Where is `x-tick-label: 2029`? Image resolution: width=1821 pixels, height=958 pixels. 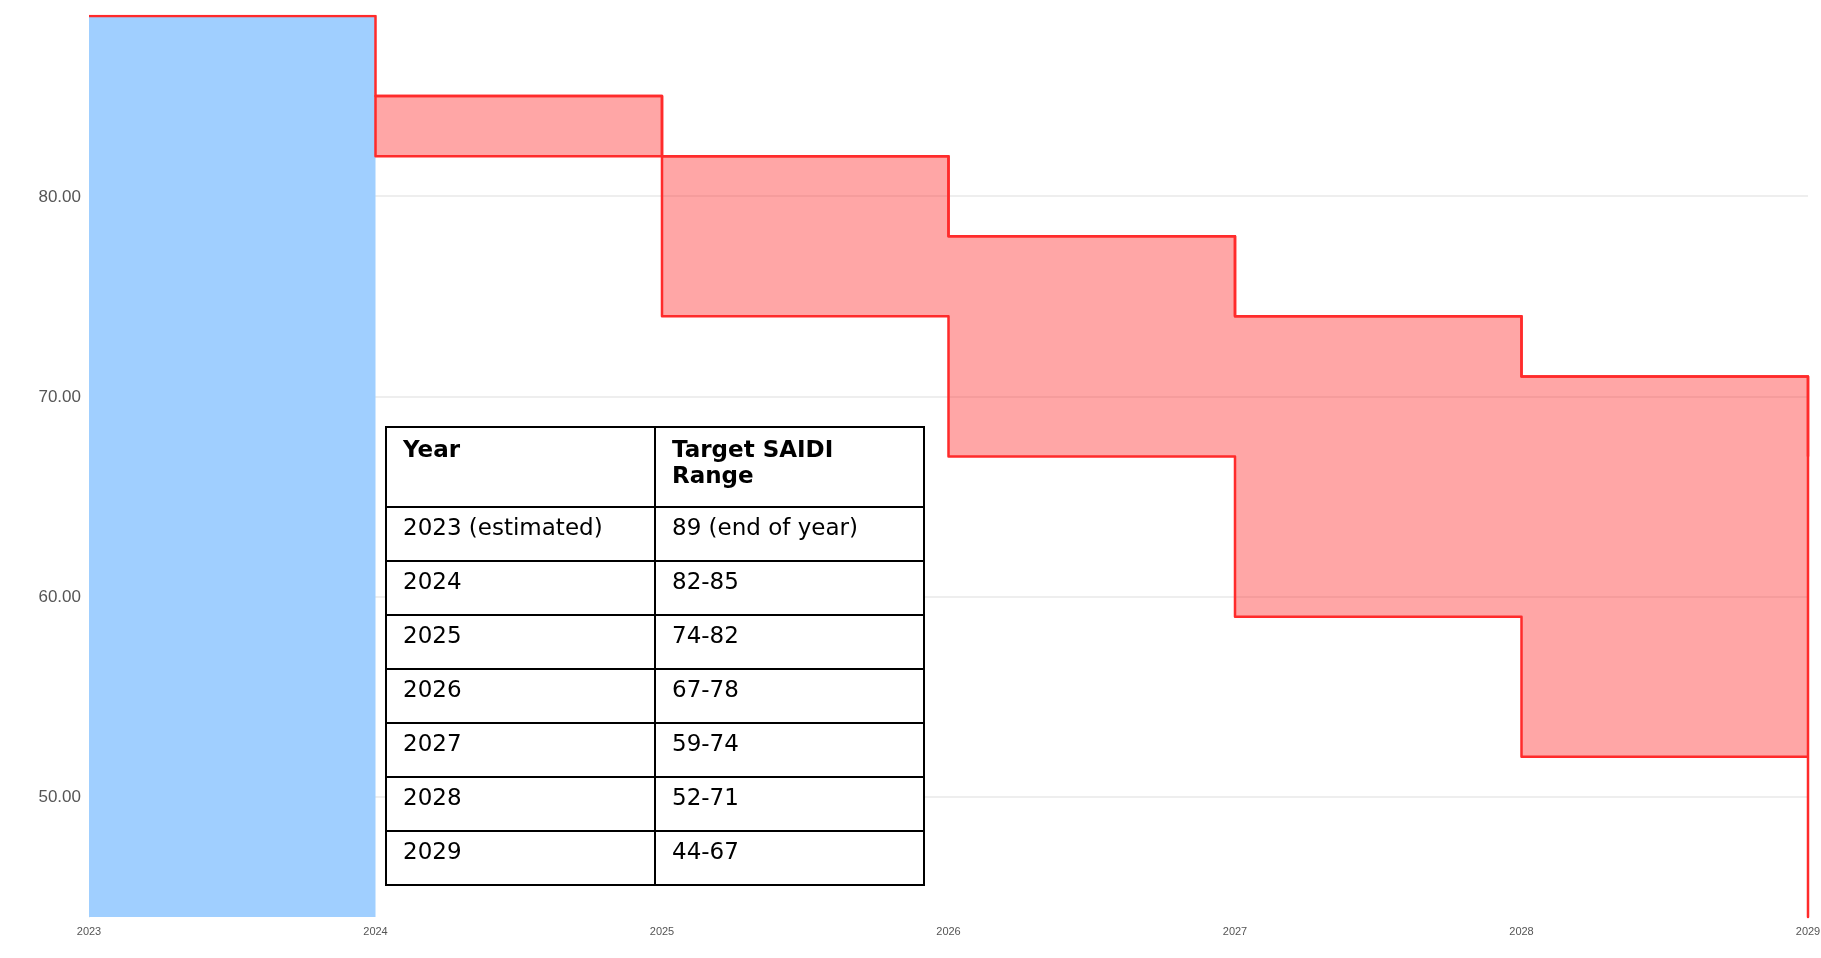 x-tick-label: 2029 is located at coordinates (1808, 930).